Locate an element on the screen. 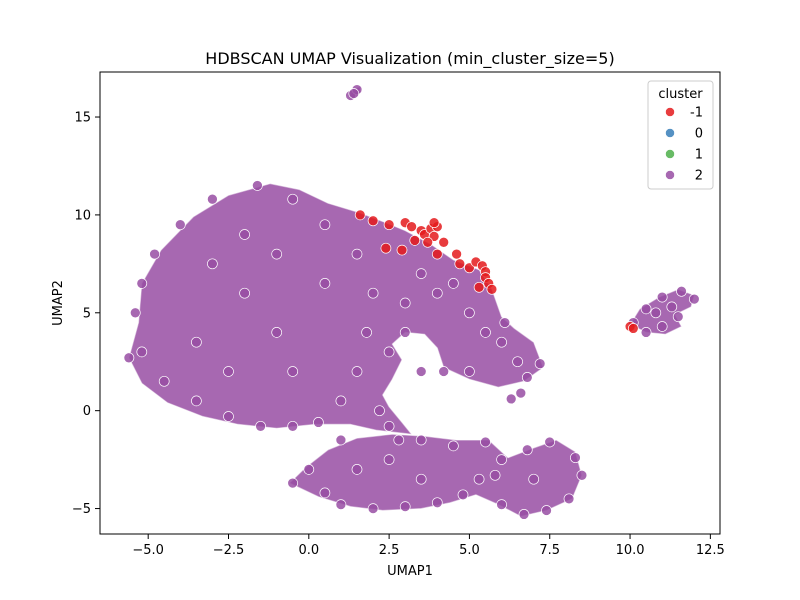 The image size is (800, 600). legend-box is located at coordinates (680, 135).